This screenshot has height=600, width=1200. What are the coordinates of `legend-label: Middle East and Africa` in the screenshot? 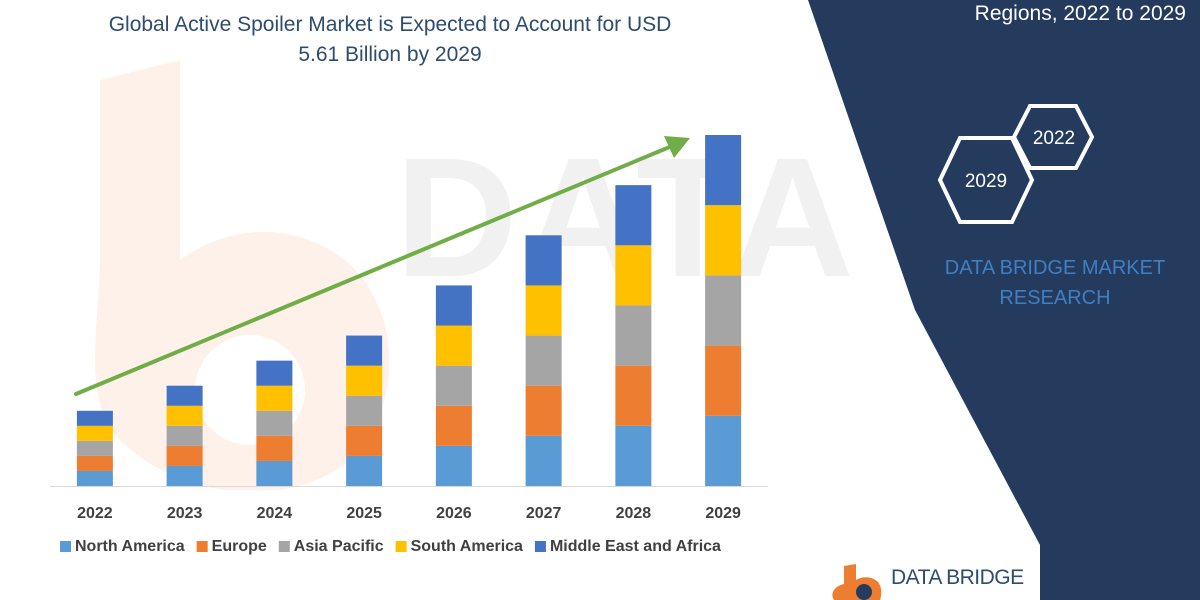 It's located at (635, 546).